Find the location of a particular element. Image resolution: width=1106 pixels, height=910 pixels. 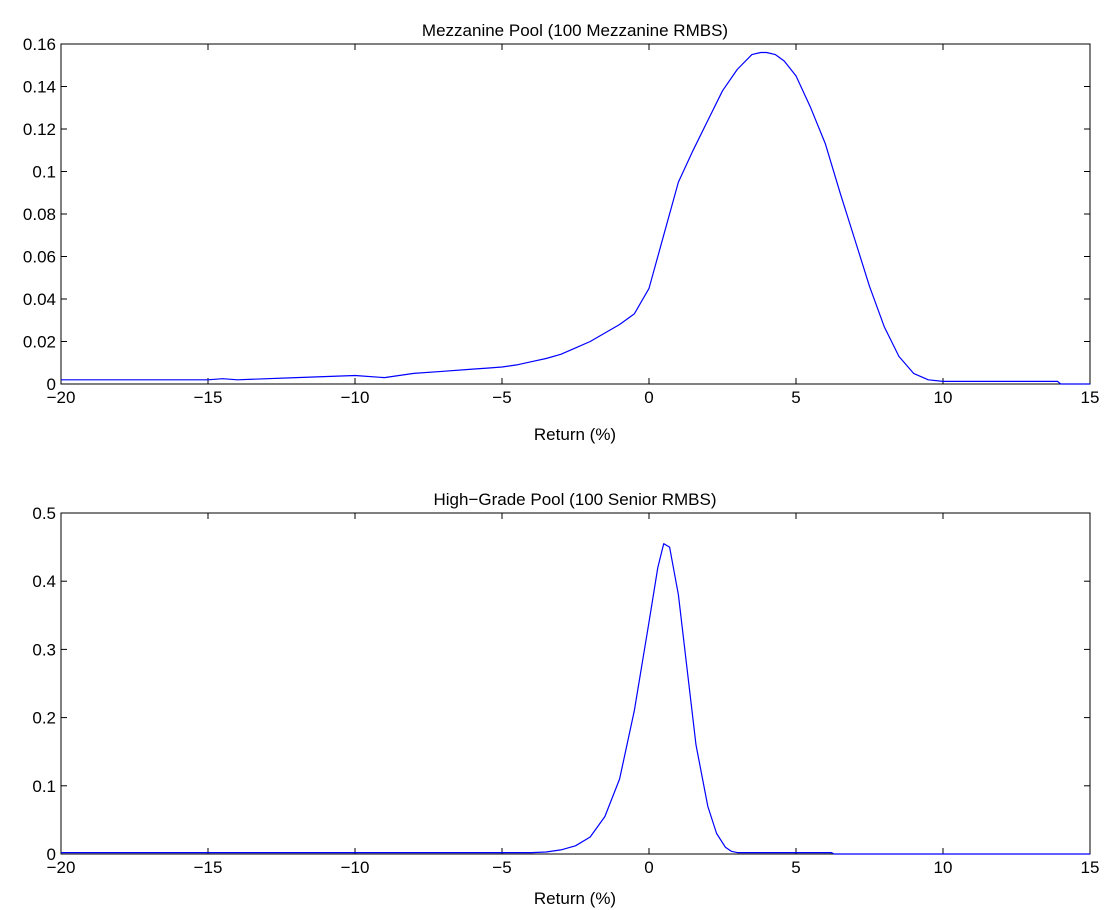

y-tick-label: 0.12 is located at coordinates (39, 129).